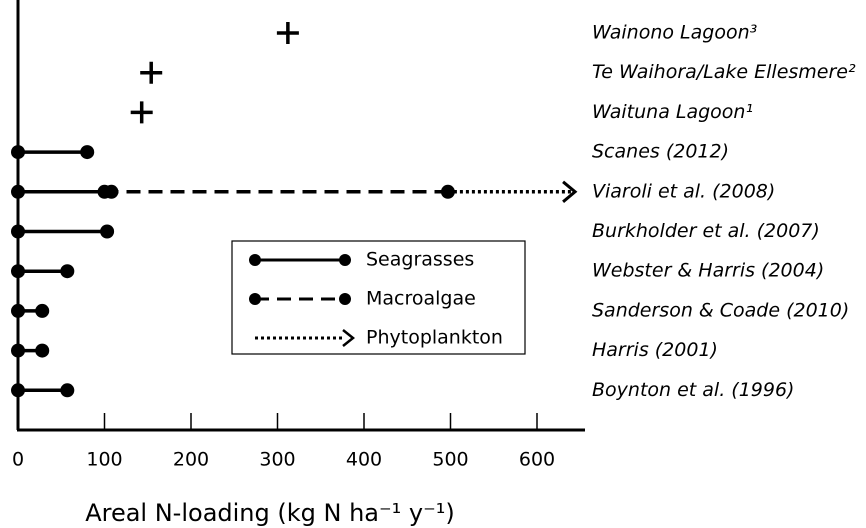 The width and height of the screenshot is (866, 528). I want to click on category-label: Viaroli et al. (2008), so click(683, 191).